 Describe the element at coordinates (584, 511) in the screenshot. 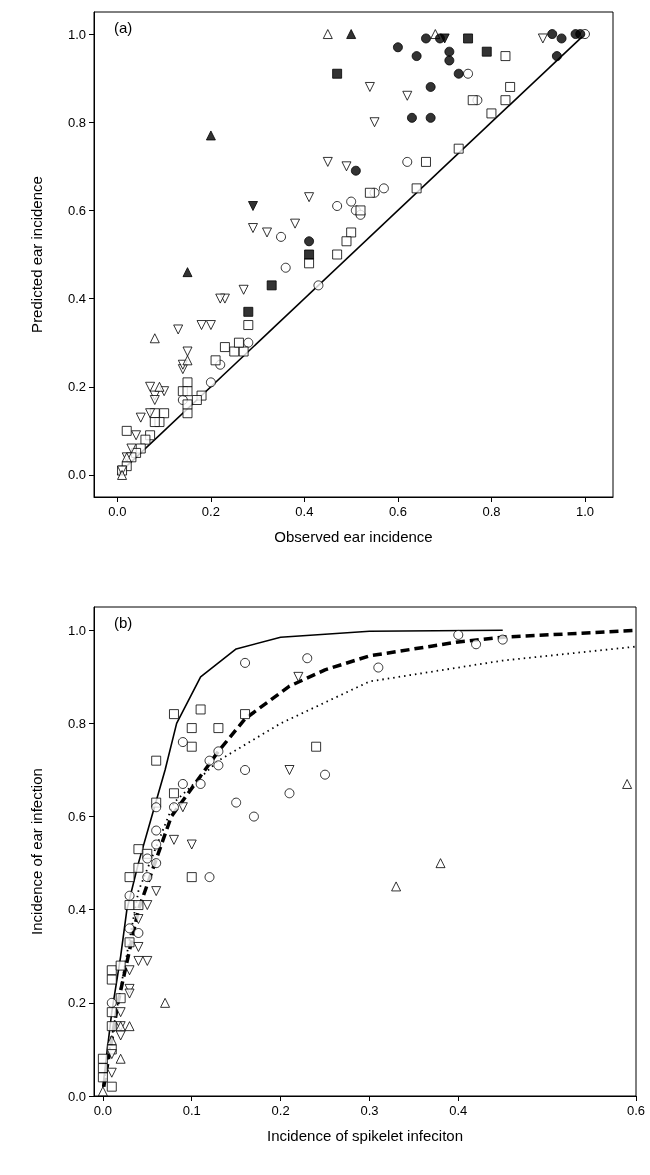

I see `x-tick-label: 1.0` at that location.